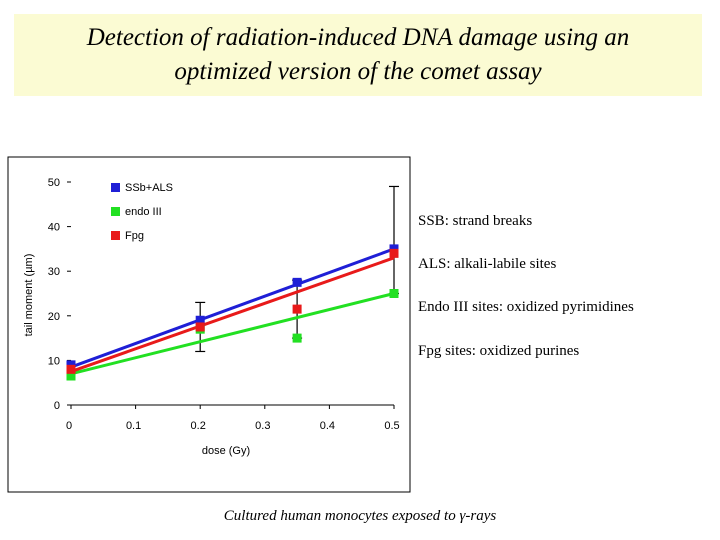 The width and height of the screenshot is (720, 540). I want to click on caption-gamma: γ, so click(462, 516).